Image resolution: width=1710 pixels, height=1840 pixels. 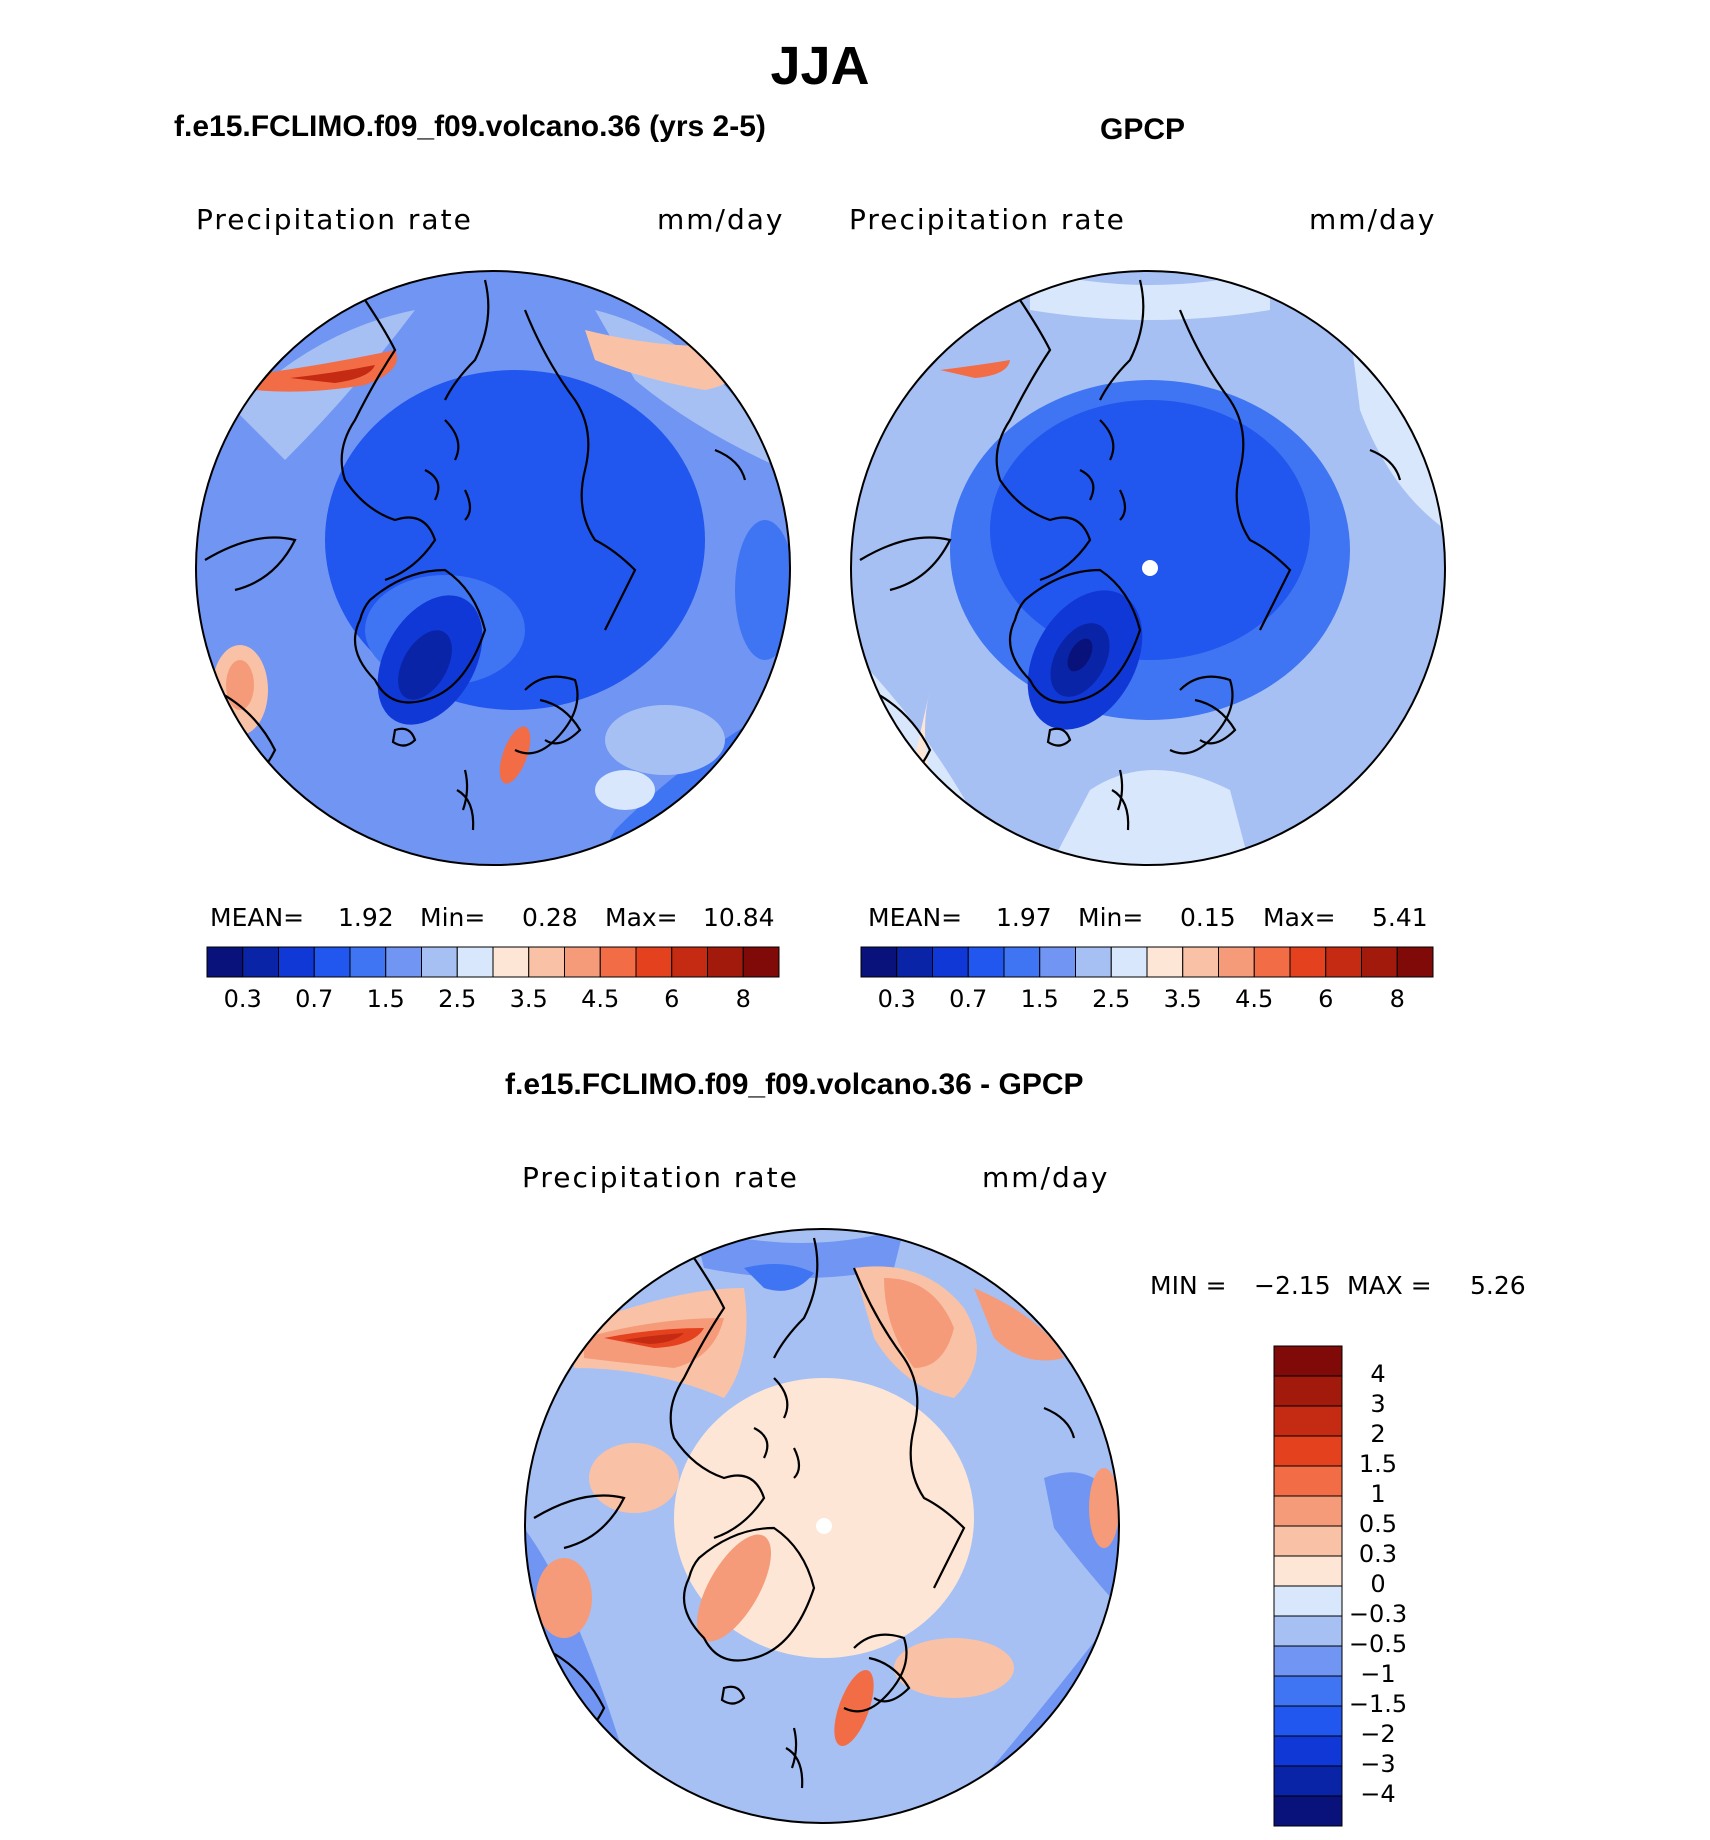 I want to click on panel1-colorbar-ticks: 0.3 0.7 1.5 2.5 3.5 4.5 6 8, so click(x=493, y=1000).